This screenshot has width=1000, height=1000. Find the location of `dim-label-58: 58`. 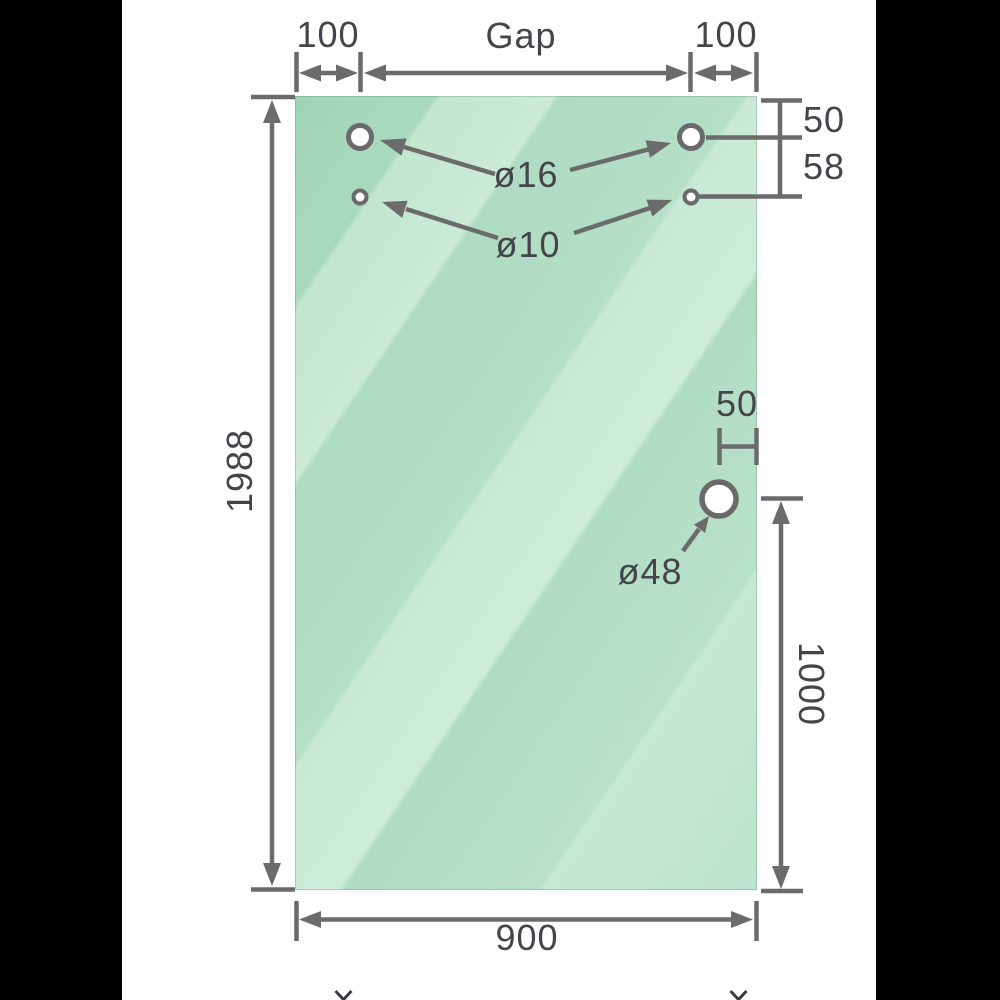

dim-label-58: 58 is located at coordinates (824, 166).